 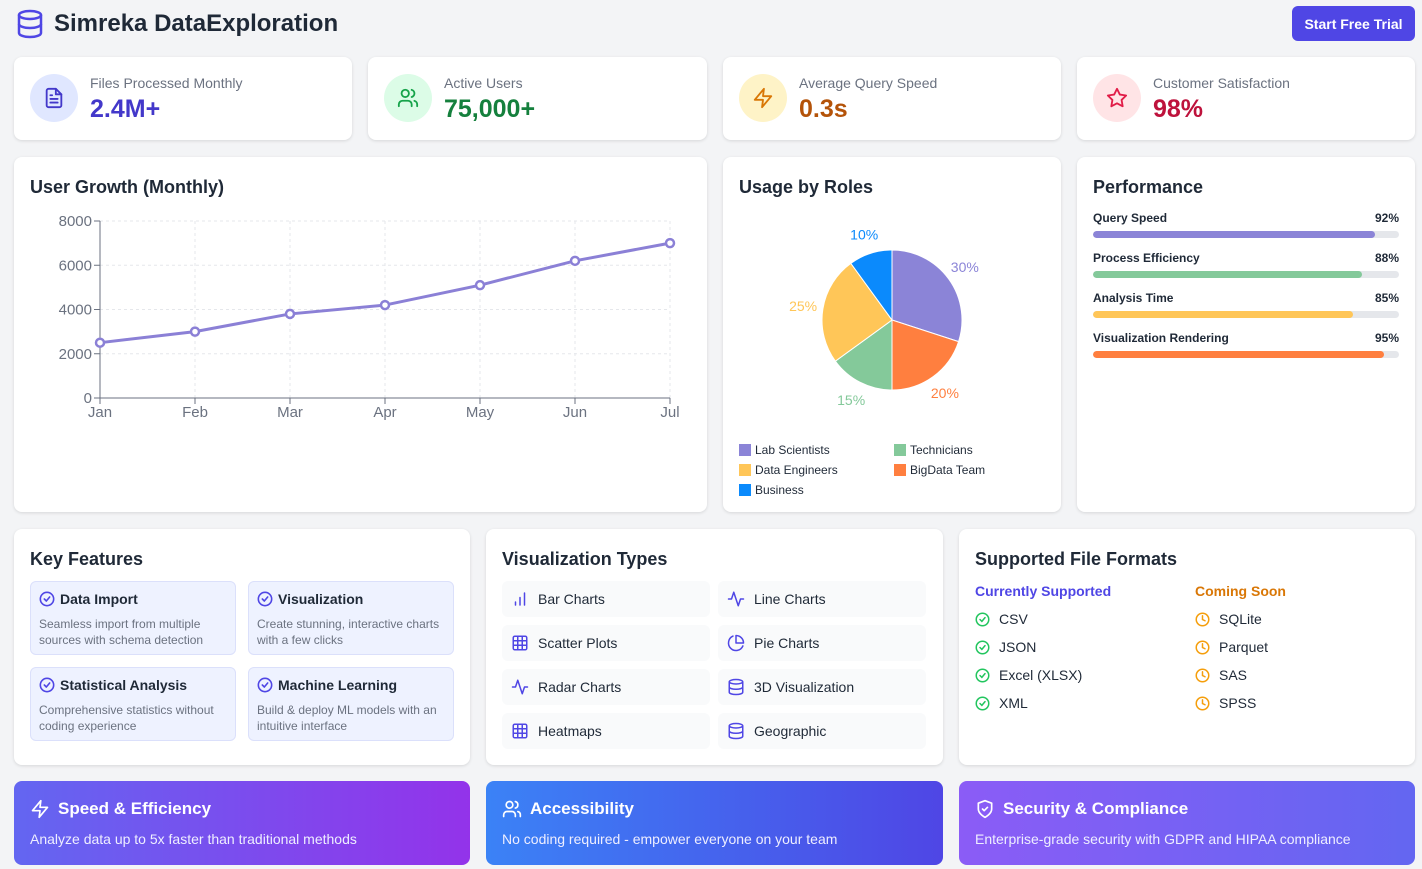 What do you see at coordinates (75, 310) in the screenshot?
I see `y-tick-label: 4000` at bounding box center [75, 310].